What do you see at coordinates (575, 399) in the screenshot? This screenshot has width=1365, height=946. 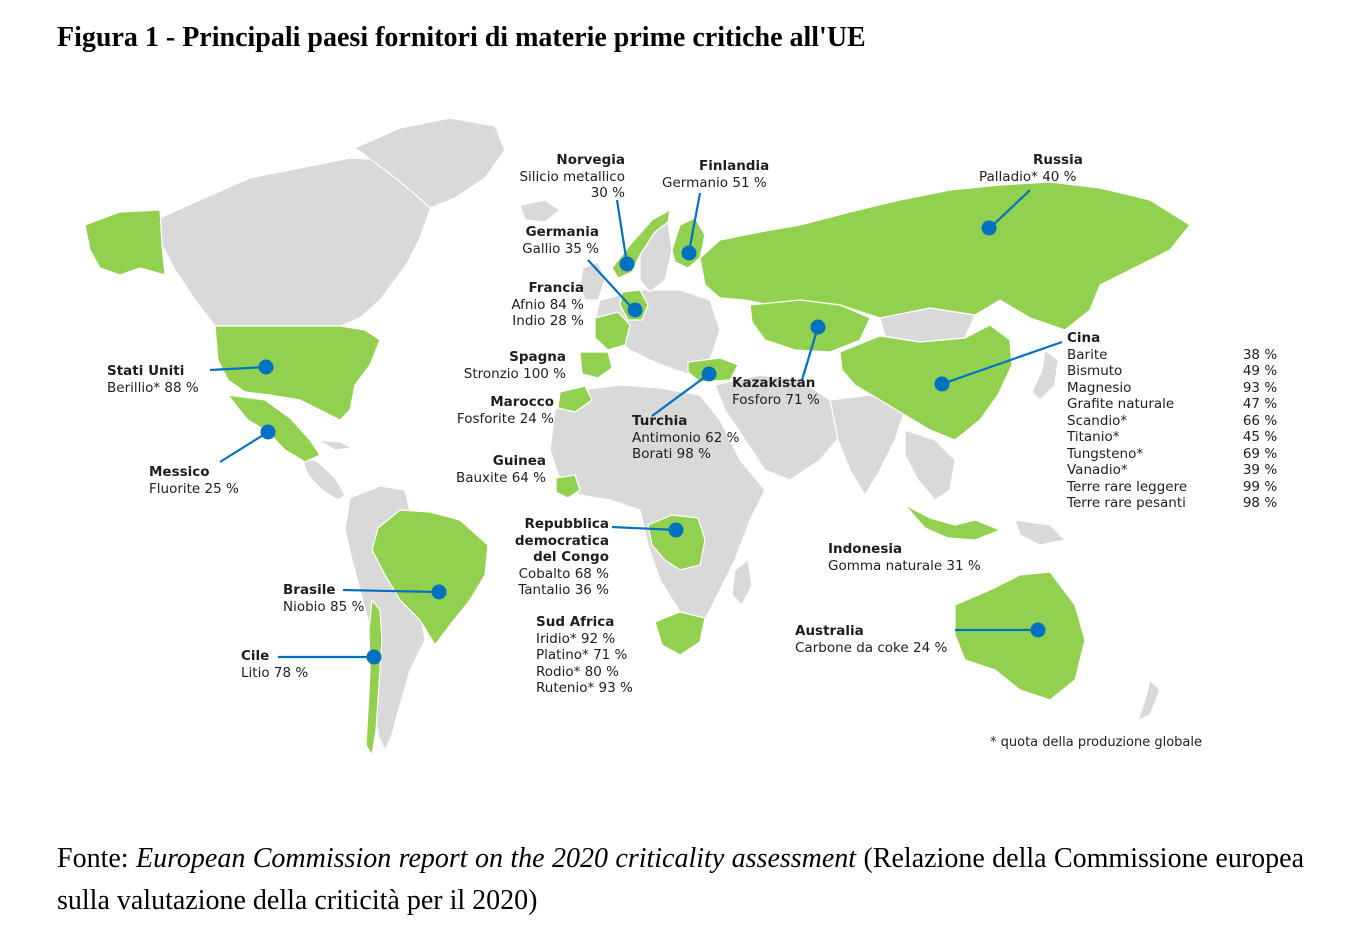 I see `land-morocco` at bounding box center [575, 399].